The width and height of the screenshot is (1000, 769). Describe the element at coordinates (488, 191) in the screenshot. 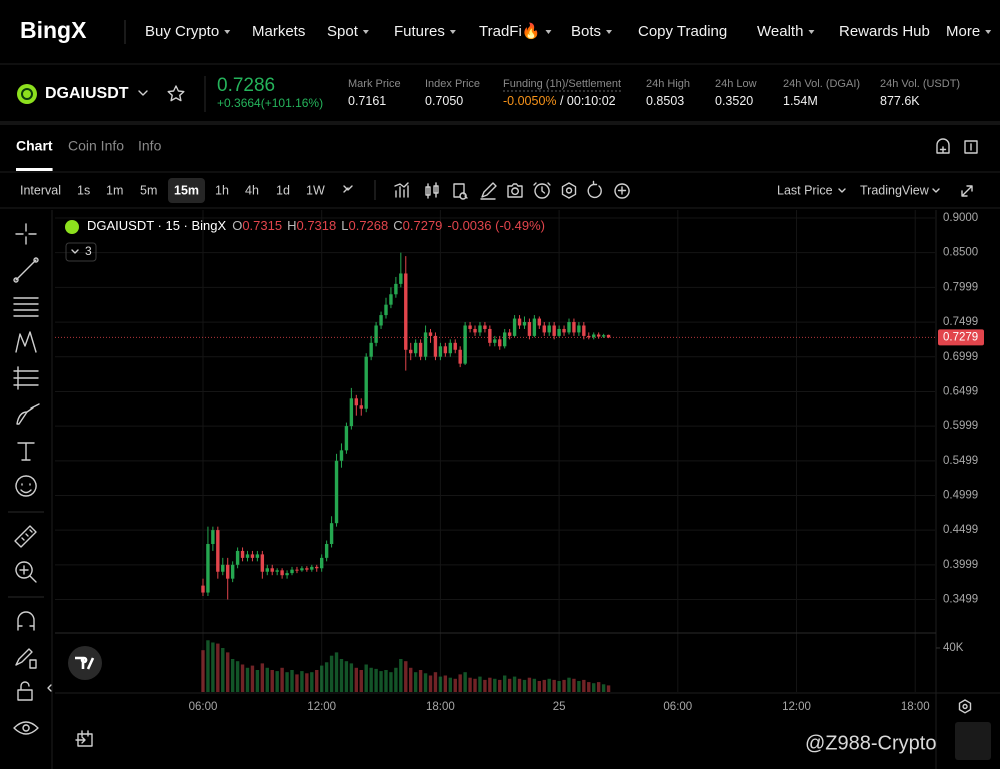

I see `draw-icon` at that location.